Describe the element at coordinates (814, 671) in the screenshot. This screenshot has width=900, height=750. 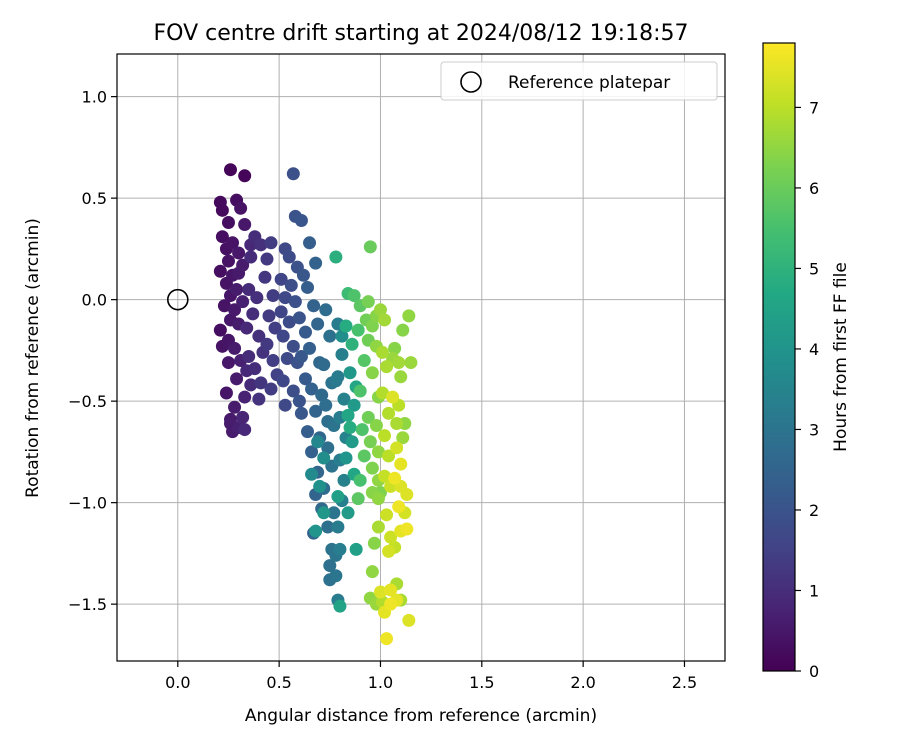
I see `colorbar-tick-label: 0` at that location.